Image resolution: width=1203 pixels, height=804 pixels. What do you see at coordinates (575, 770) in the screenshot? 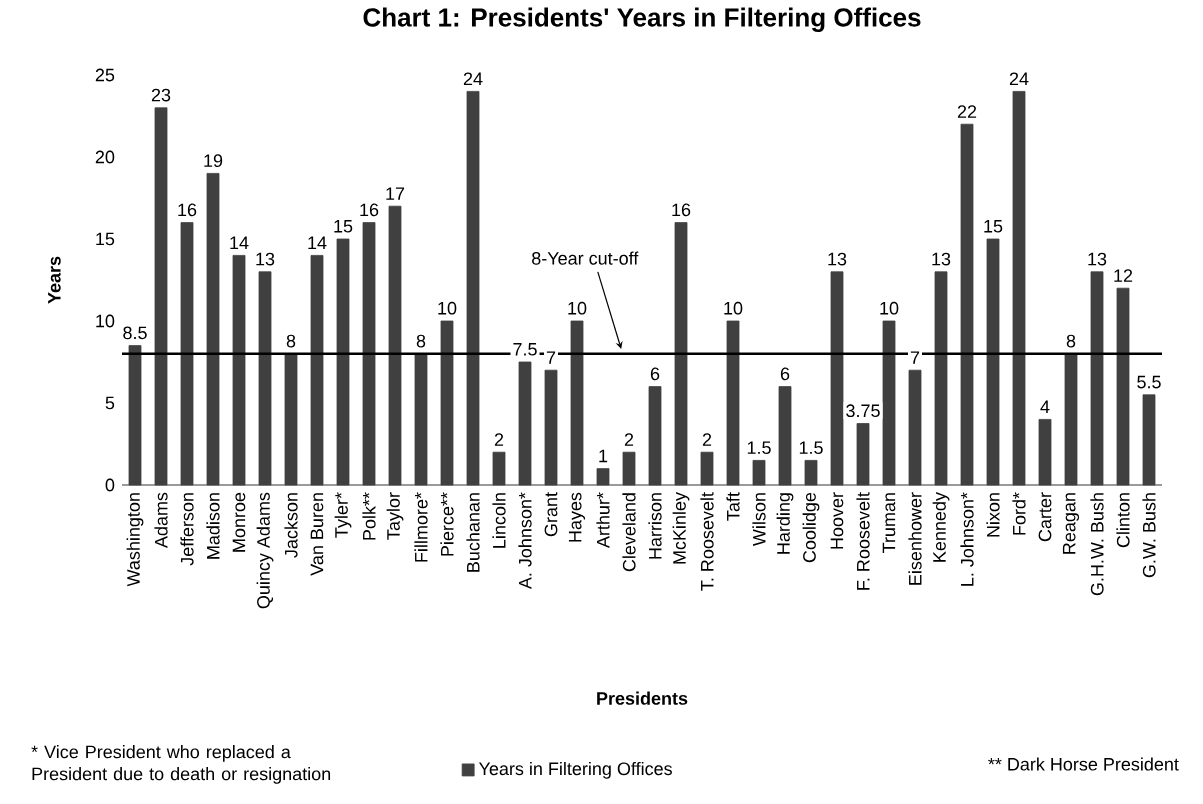
I see `legend-label: Years in Filtering Offices` at bounding box center [575, 770].